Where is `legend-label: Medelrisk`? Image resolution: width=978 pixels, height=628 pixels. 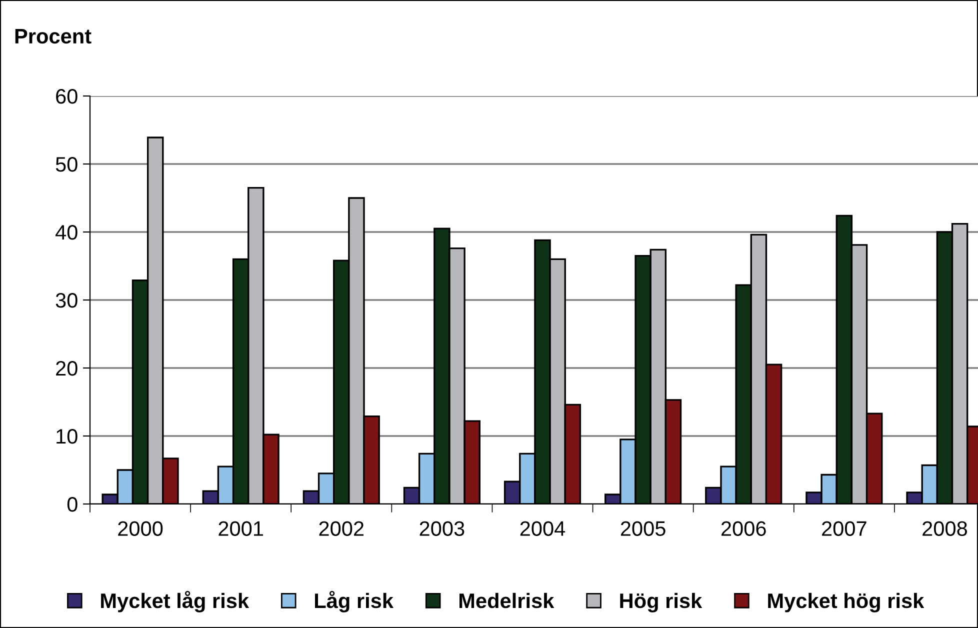
legend-label: Medelrisk is located at coordinates (506, 600).